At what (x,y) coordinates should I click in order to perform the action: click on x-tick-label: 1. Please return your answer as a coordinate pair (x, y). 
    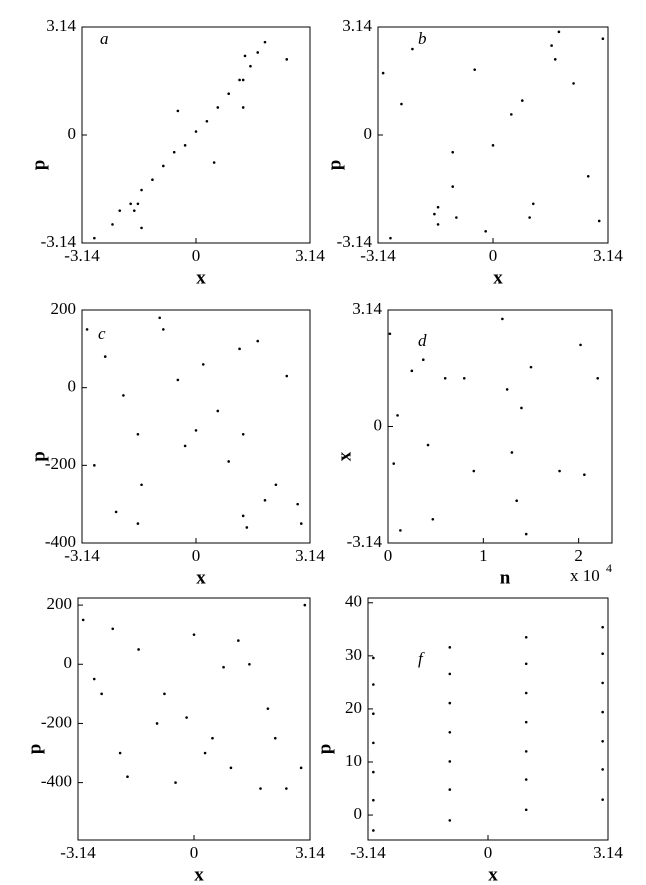
    Looking at the image, I should click on (483, 555).